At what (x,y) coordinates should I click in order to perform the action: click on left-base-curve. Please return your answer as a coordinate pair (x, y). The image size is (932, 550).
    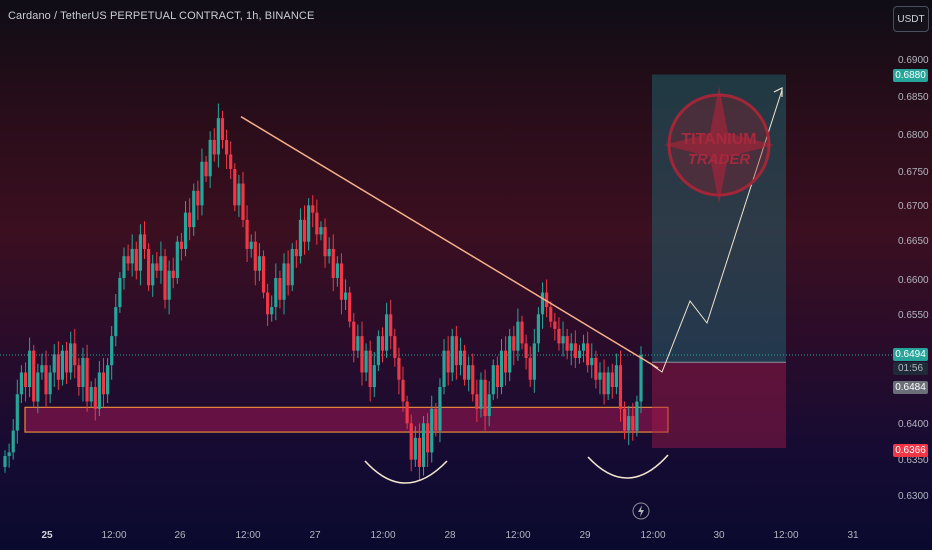
    Looking at the image, I should click on (406, 472).